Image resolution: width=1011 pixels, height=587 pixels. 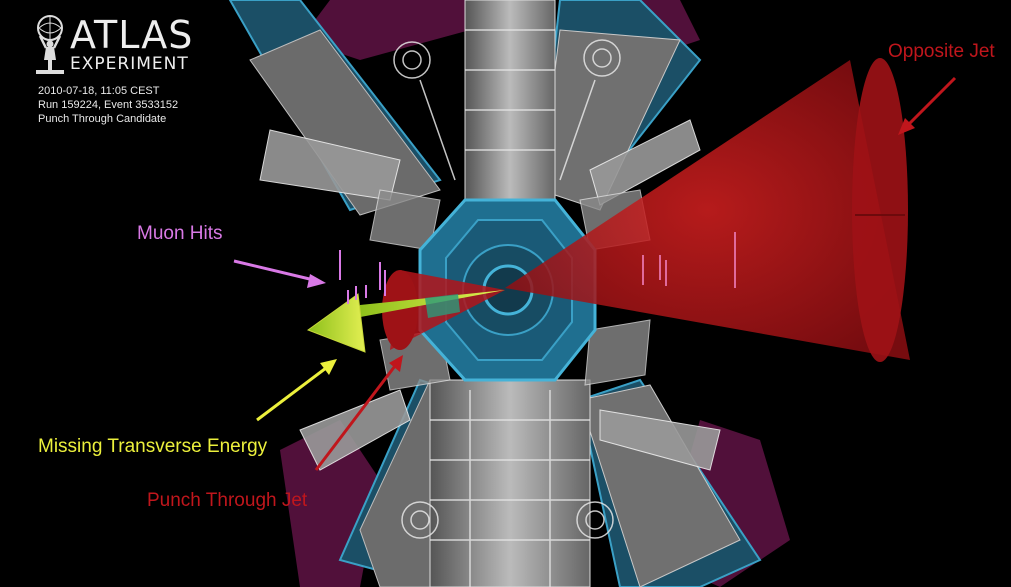 What do you see at coordinates (102, 119) in the screenshot?
I see `event-description: Punch Through Candidate` at bounding box center [102, 119].